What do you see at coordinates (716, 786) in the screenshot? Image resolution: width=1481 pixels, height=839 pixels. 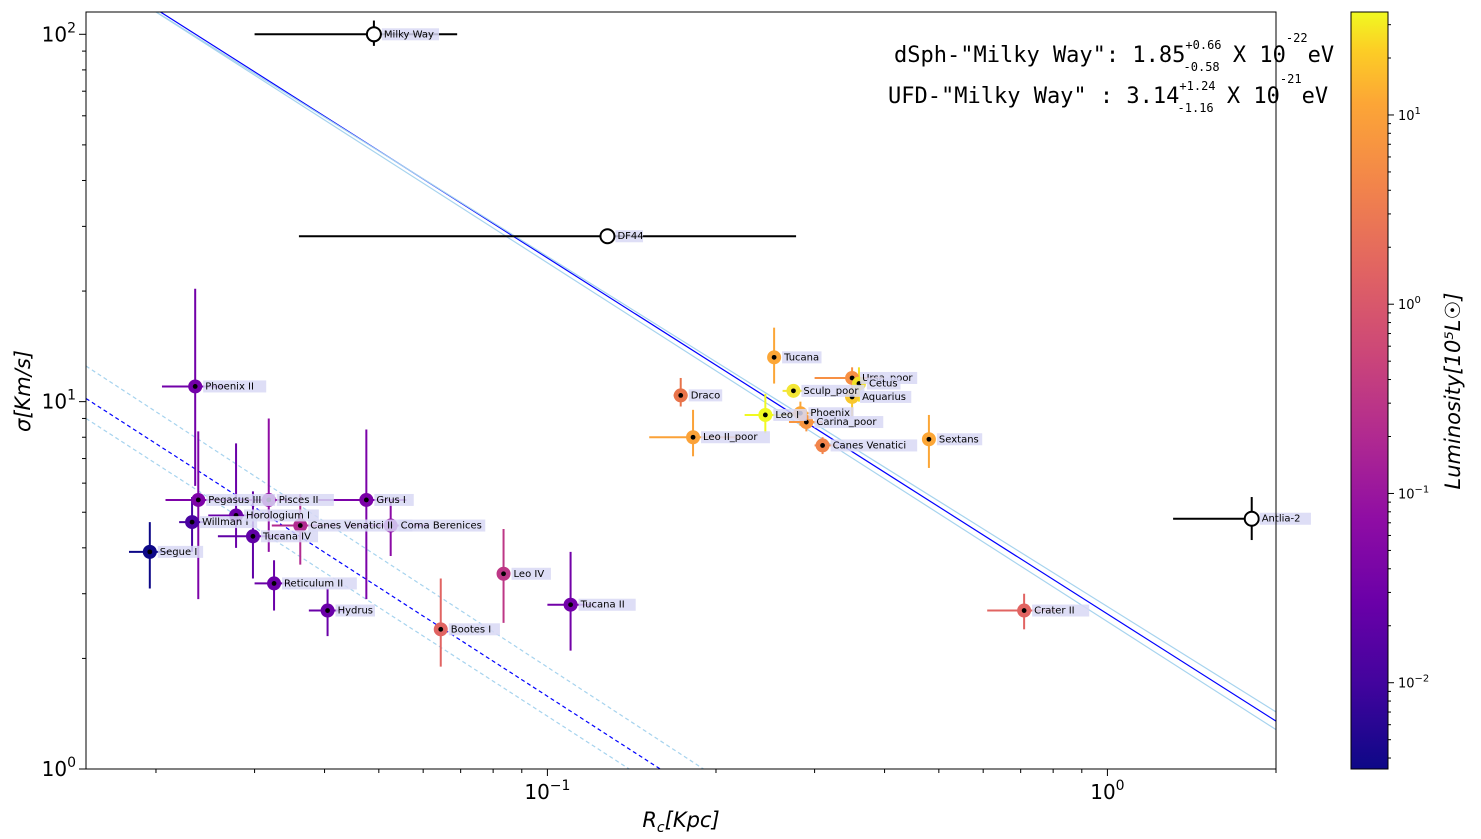 I see `x-axis-ticks: 10⁻¹ 10⁰` at bounding box center [716, 786].